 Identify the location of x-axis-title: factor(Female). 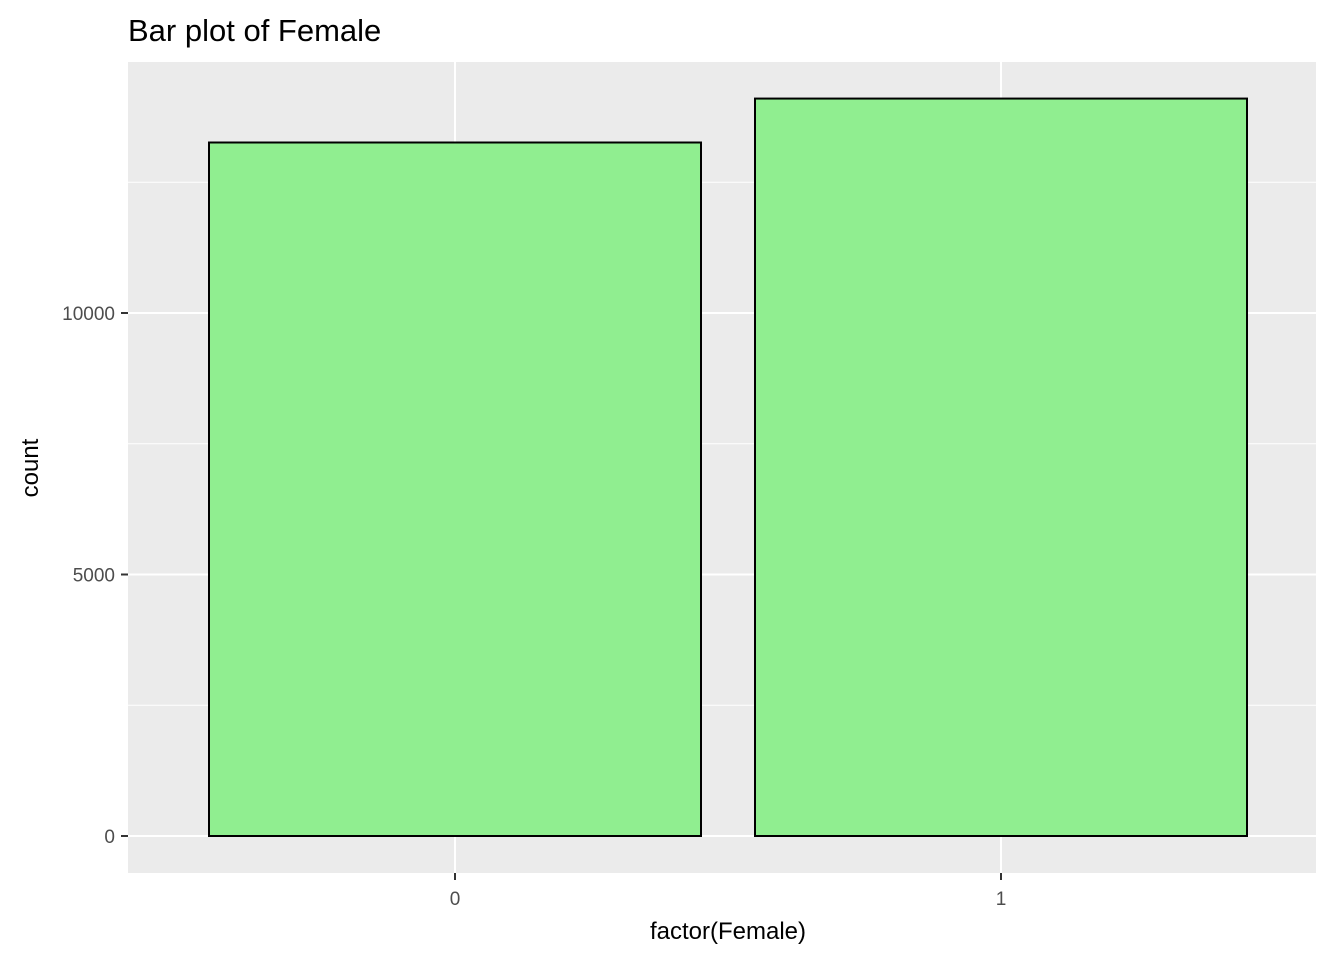
(728, 931).